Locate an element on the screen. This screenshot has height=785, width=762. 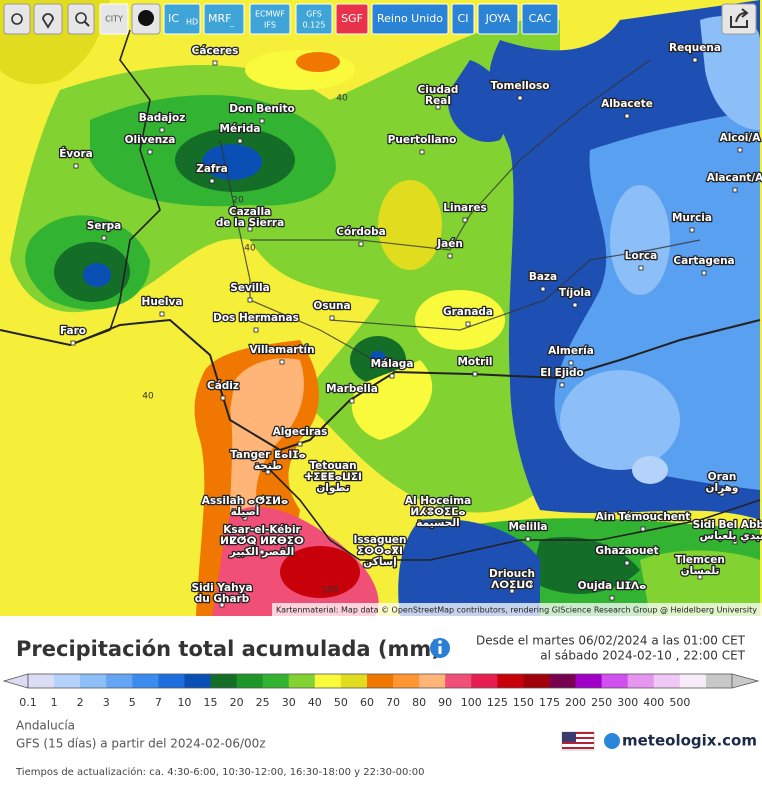
place-label: إساكن is located at coordinates (379, 562).